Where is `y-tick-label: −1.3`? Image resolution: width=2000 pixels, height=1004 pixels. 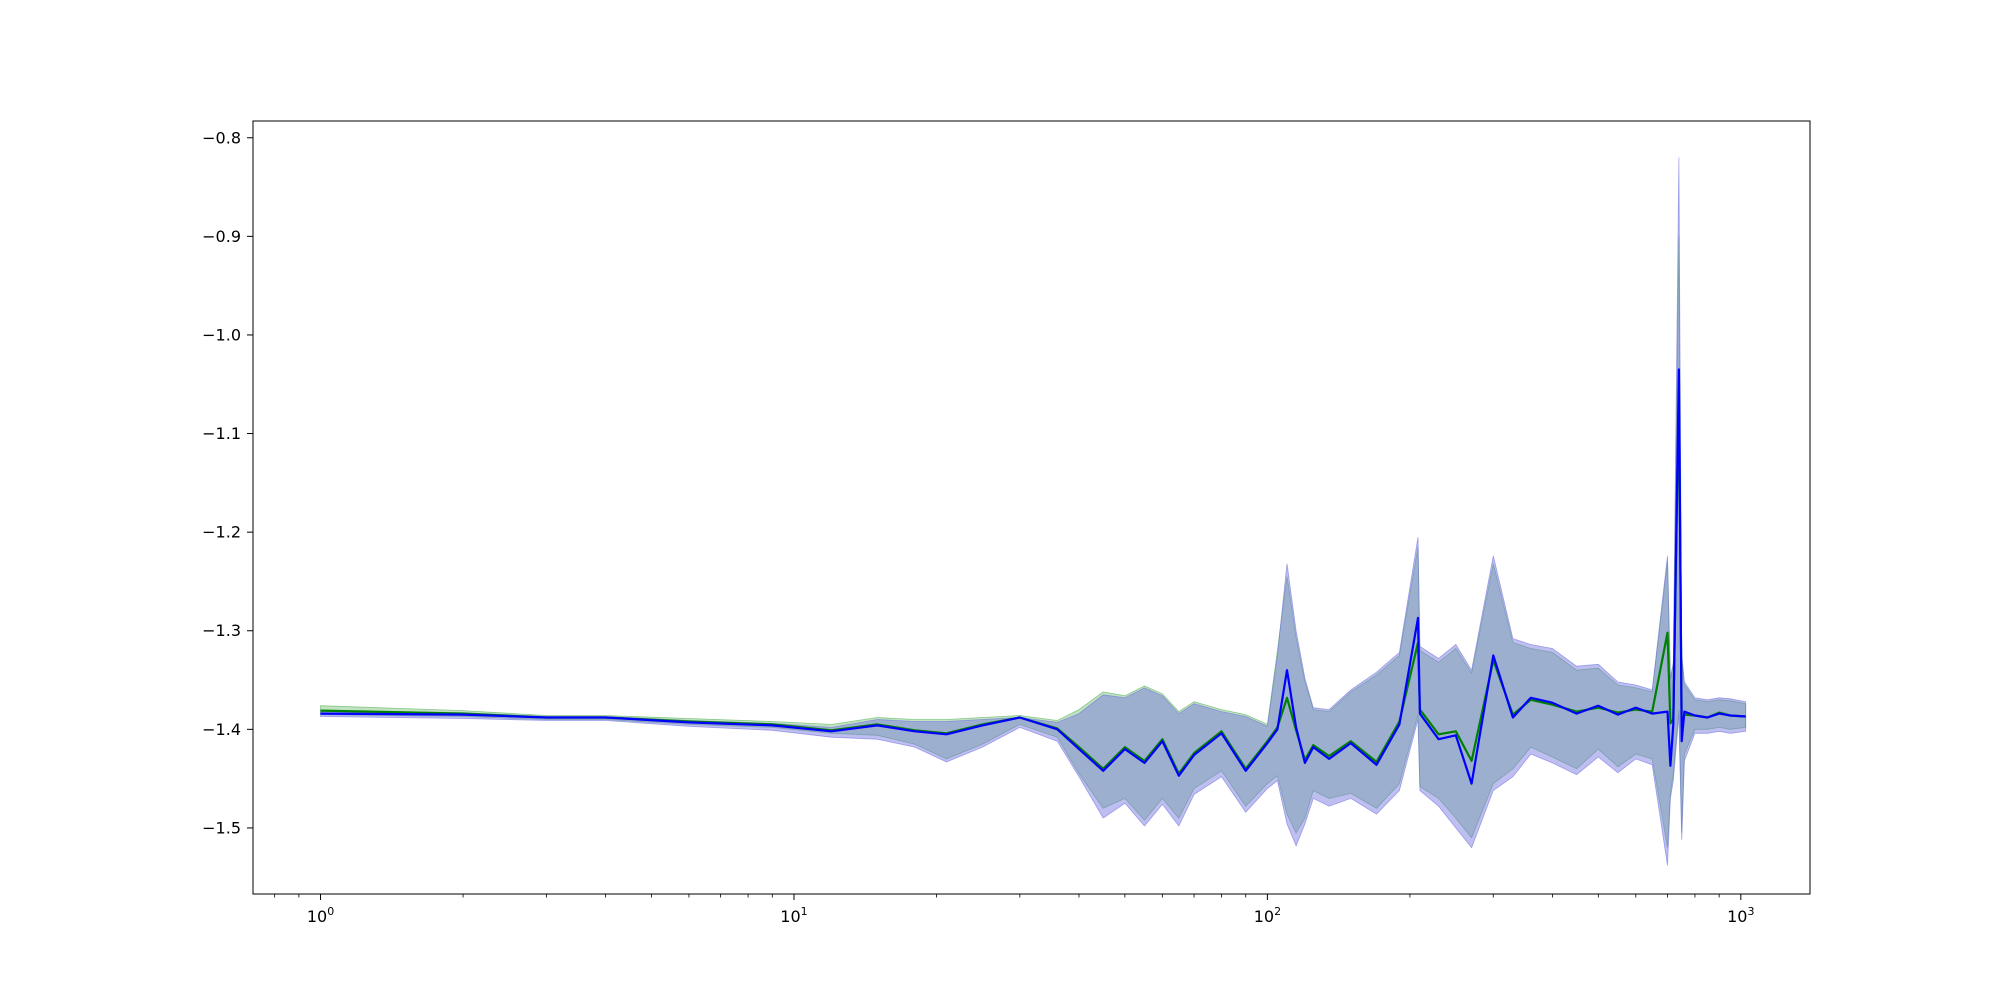 y-tick-label: −1.3 is located at coordinates (221, 630).